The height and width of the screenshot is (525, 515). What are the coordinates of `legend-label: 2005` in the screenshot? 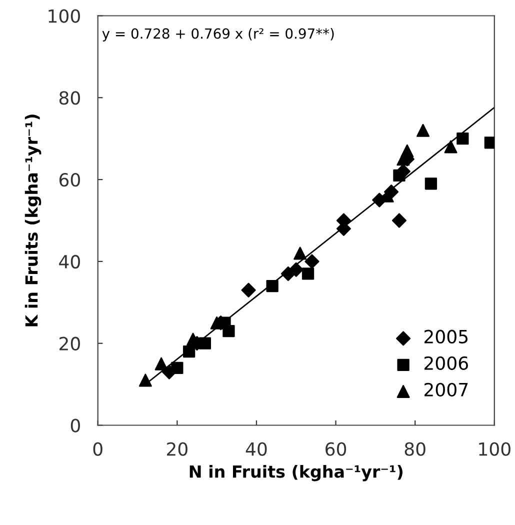 It's located at (446, 337).